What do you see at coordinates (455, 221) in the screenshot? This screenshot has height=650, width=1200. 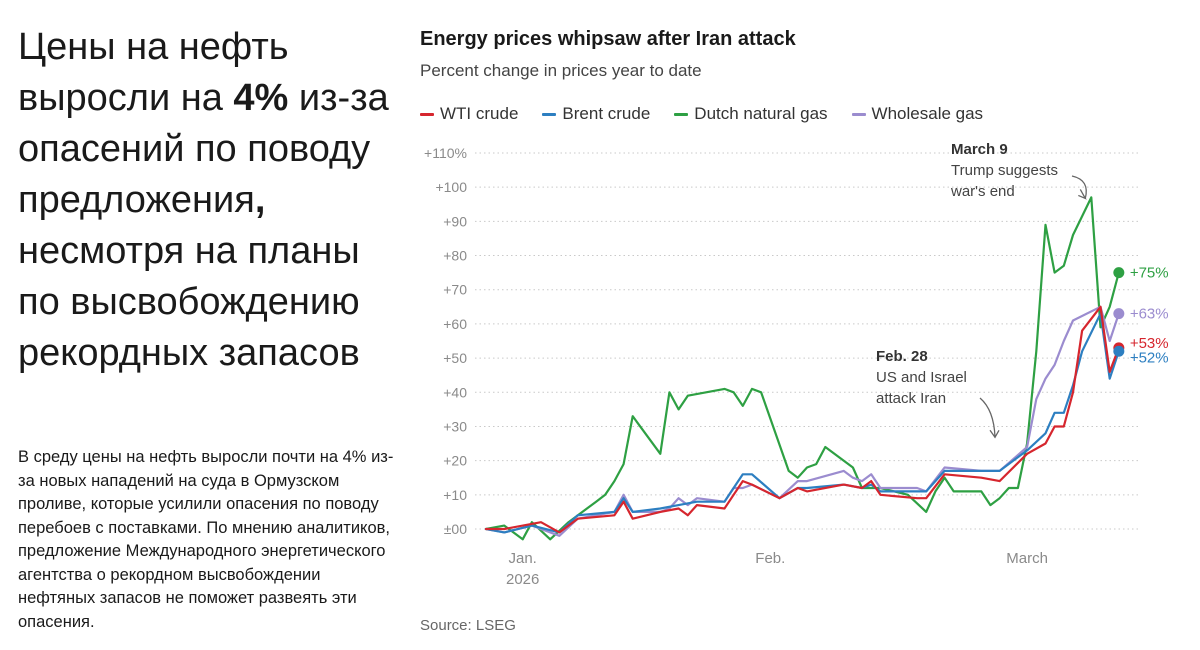 I see `y-tick-label: +90` at bounding box center [455, 221].